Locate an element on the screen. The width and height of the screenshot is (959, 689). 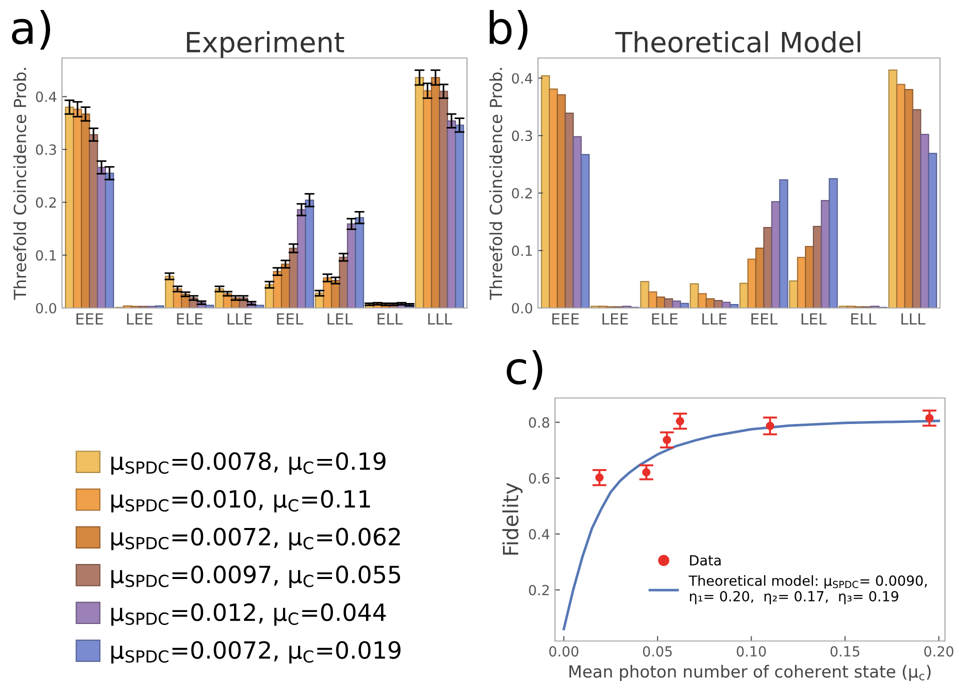
legend-label: μ$_{SPDC}$=0.0072, μ$_{C}$=0.019 is located at coordinates (255, 652).